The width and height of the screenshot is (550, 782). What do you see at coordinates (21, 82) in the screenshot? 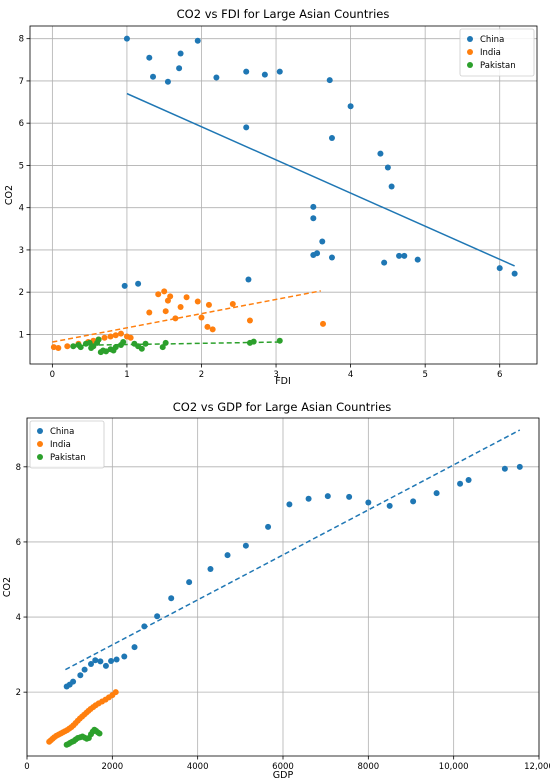
I see `y-tick-label: 7` at bounding box center [21, 82].